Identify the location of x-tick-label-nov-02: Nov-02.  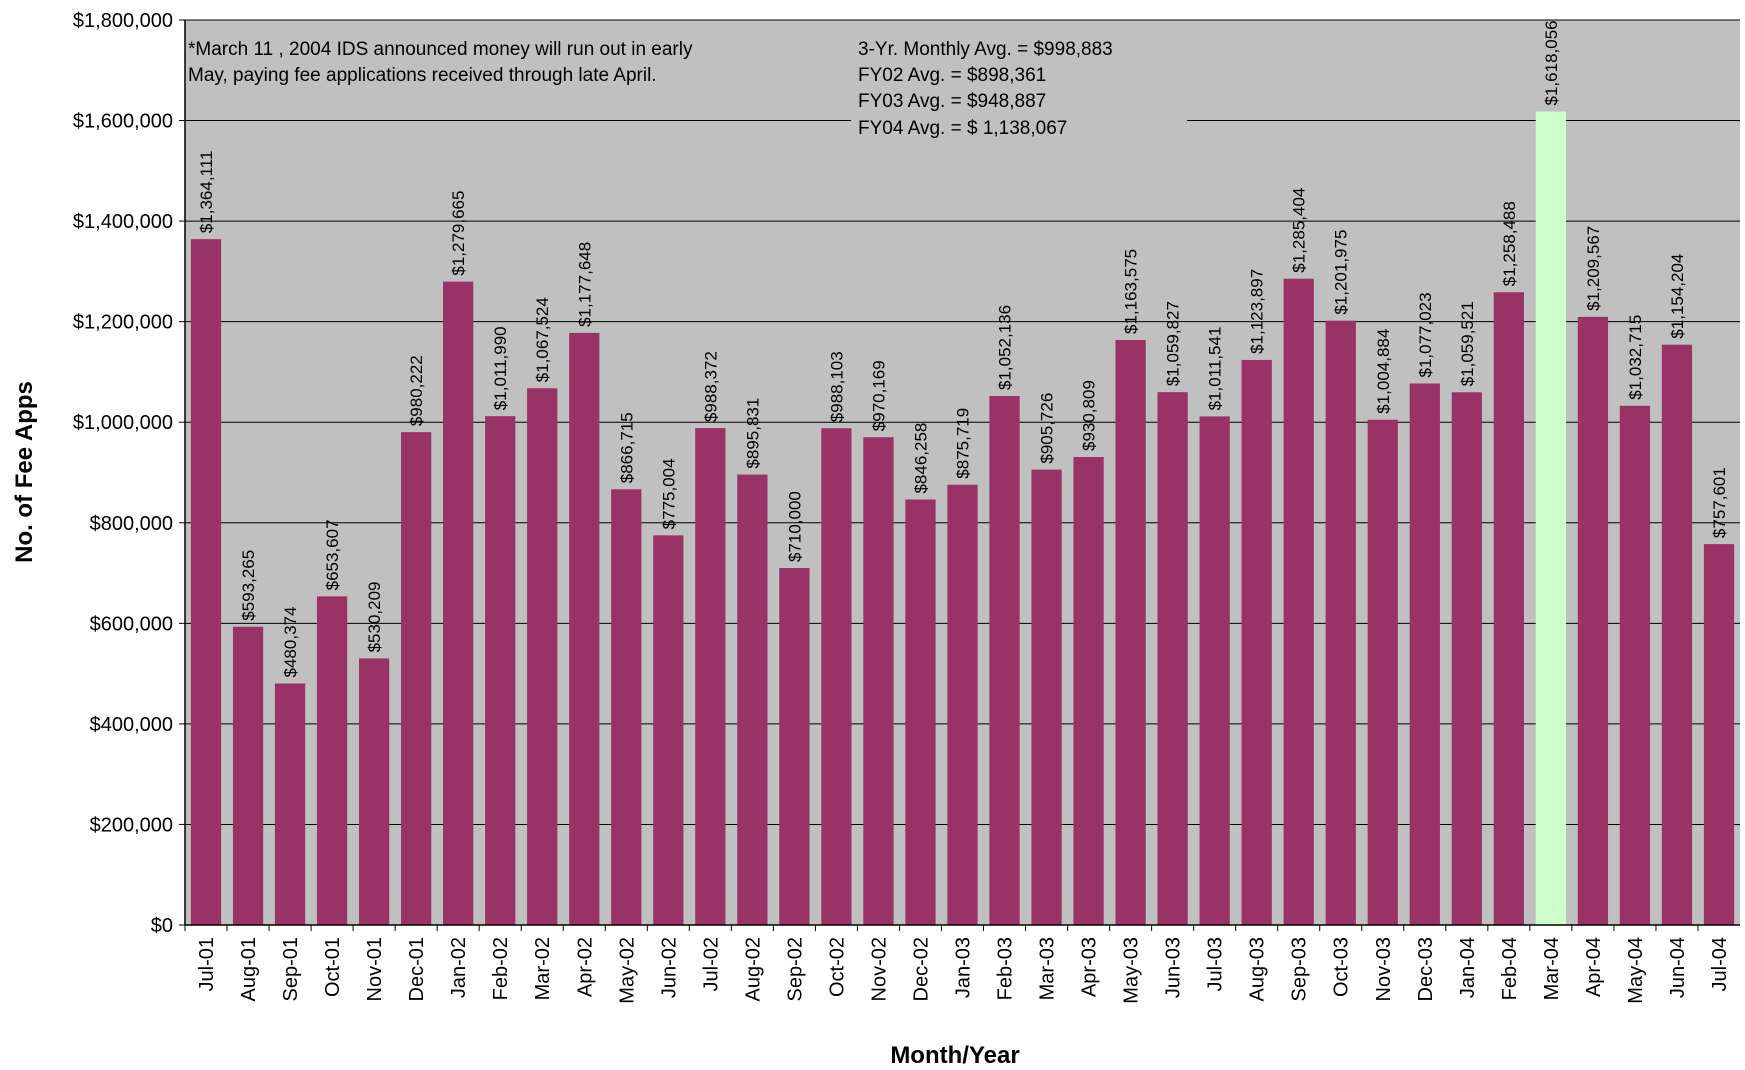
(879, 969).